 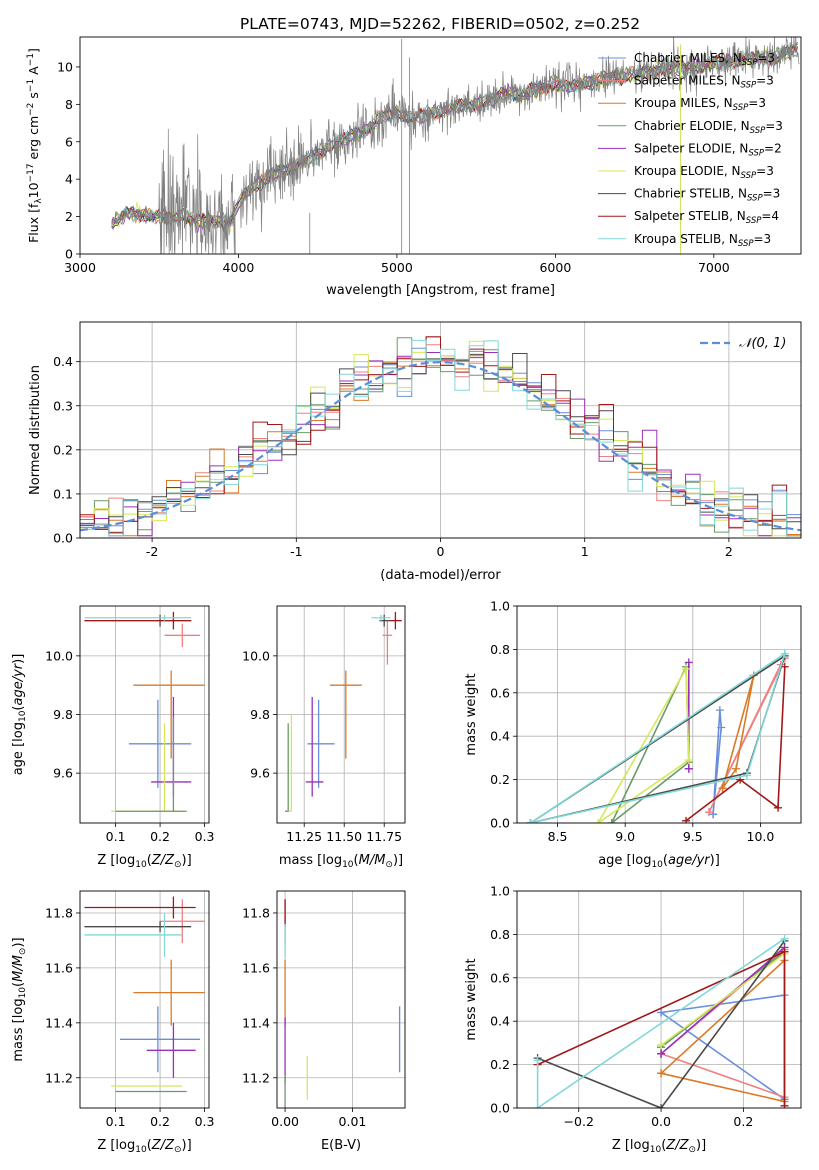 I want to click on age_vs_z-xlabel-part: ⊙, so click(x=178, y=865).